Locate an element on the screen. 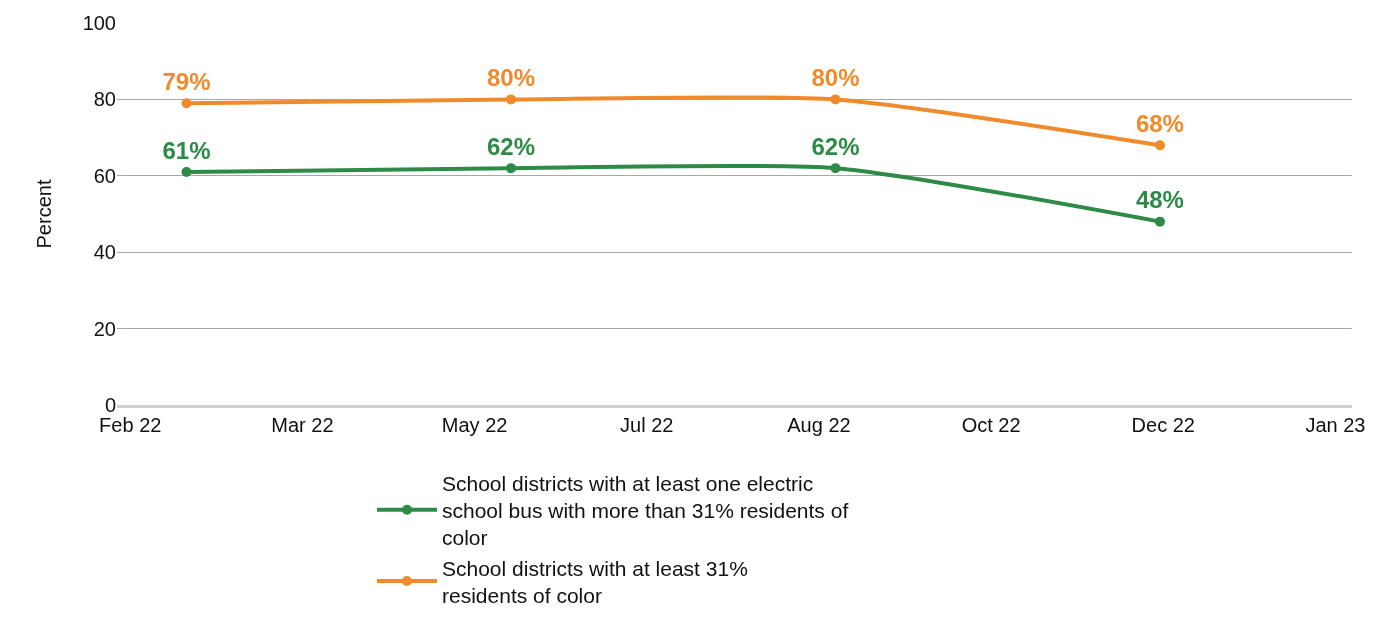  x-tick-label: Mar 22 is located at coordinates (302, 425).